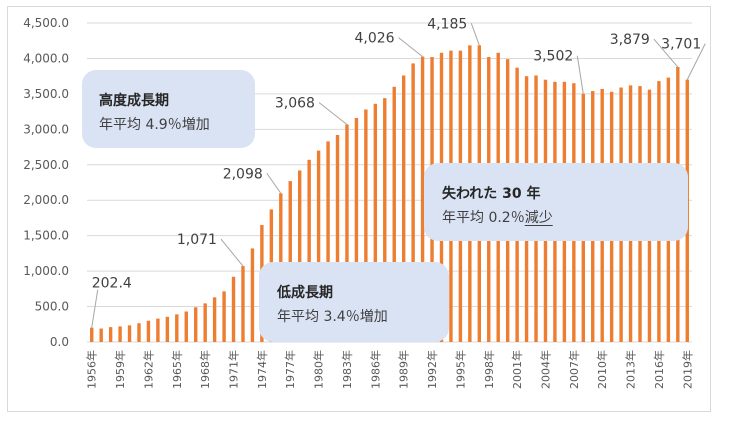 The height and width of the screenshot is (428, 730). Describe the element at coordinates (404, 369) in the screenshot. I see `x-tick-label: 1989年` at that location.